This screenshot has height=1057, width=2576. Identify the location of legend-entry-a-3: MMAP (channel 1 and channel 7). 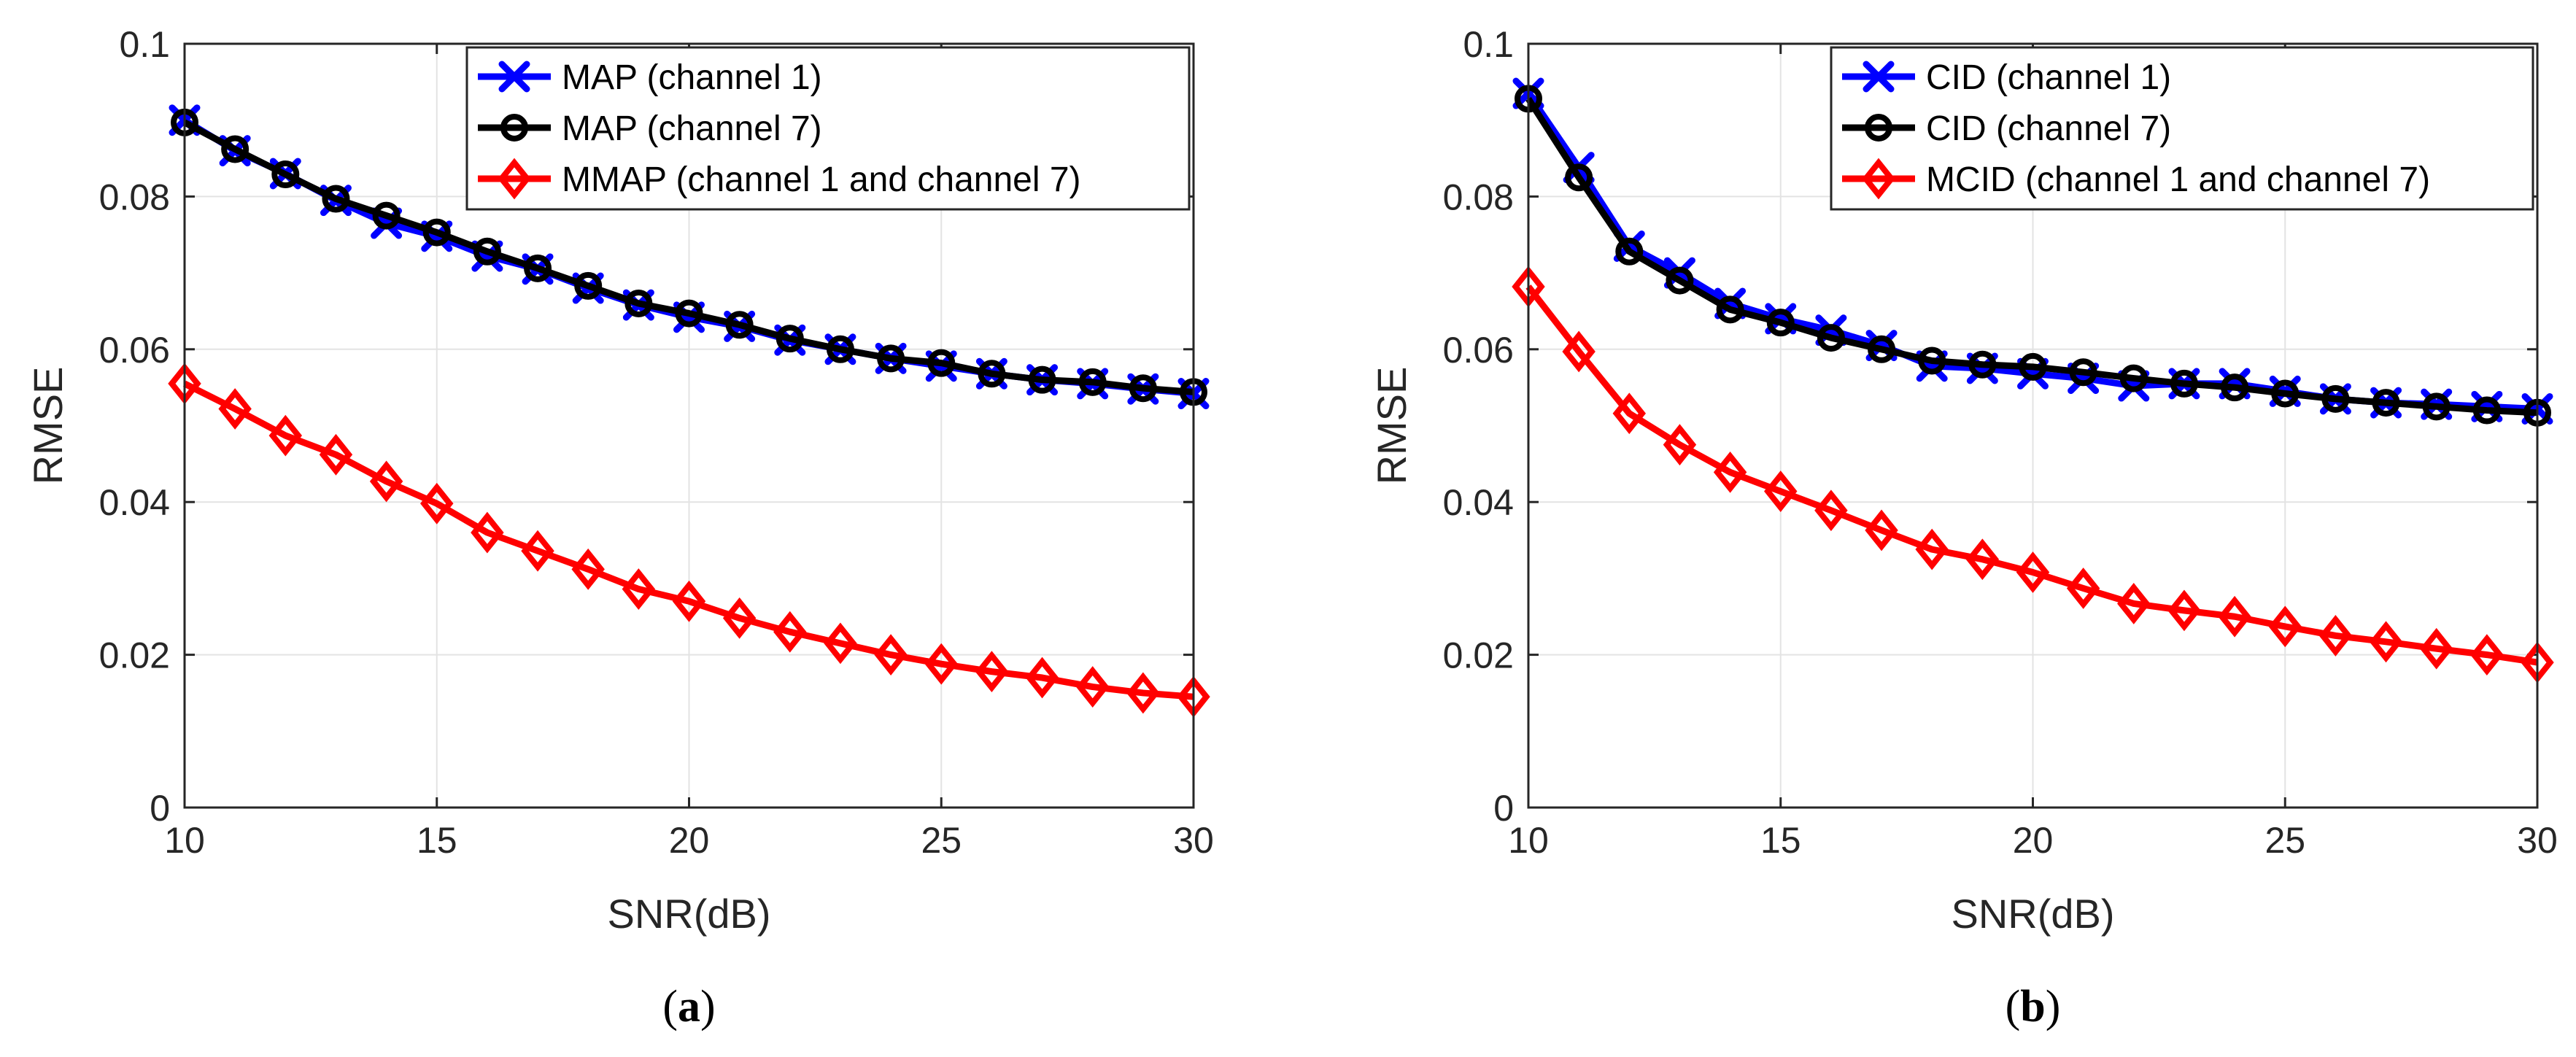
(779, 179).